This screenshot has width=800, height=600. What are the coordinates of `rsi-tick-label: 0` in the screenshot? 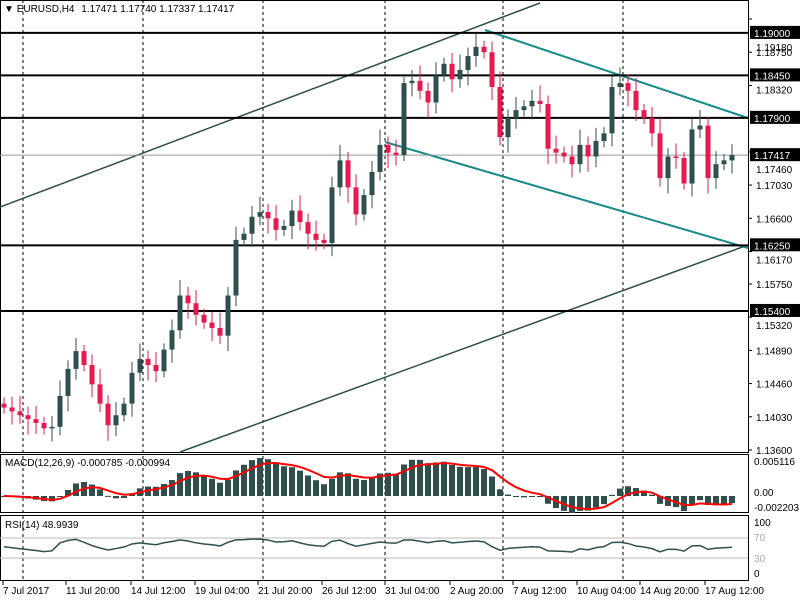 It's located at (757, 574).